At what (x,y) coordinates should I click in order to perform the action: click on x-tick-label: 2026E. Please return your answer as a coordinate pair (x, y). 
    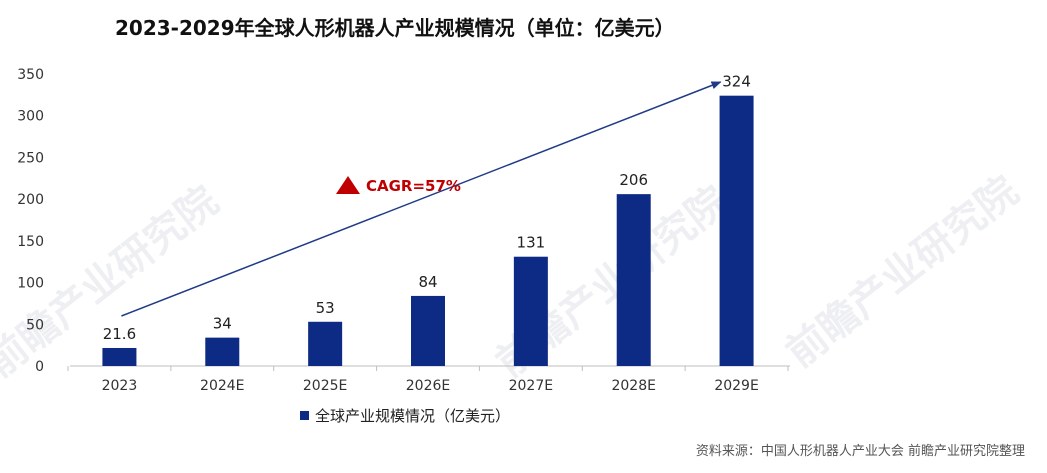
    Looking at the image, I should click on (428, 386).